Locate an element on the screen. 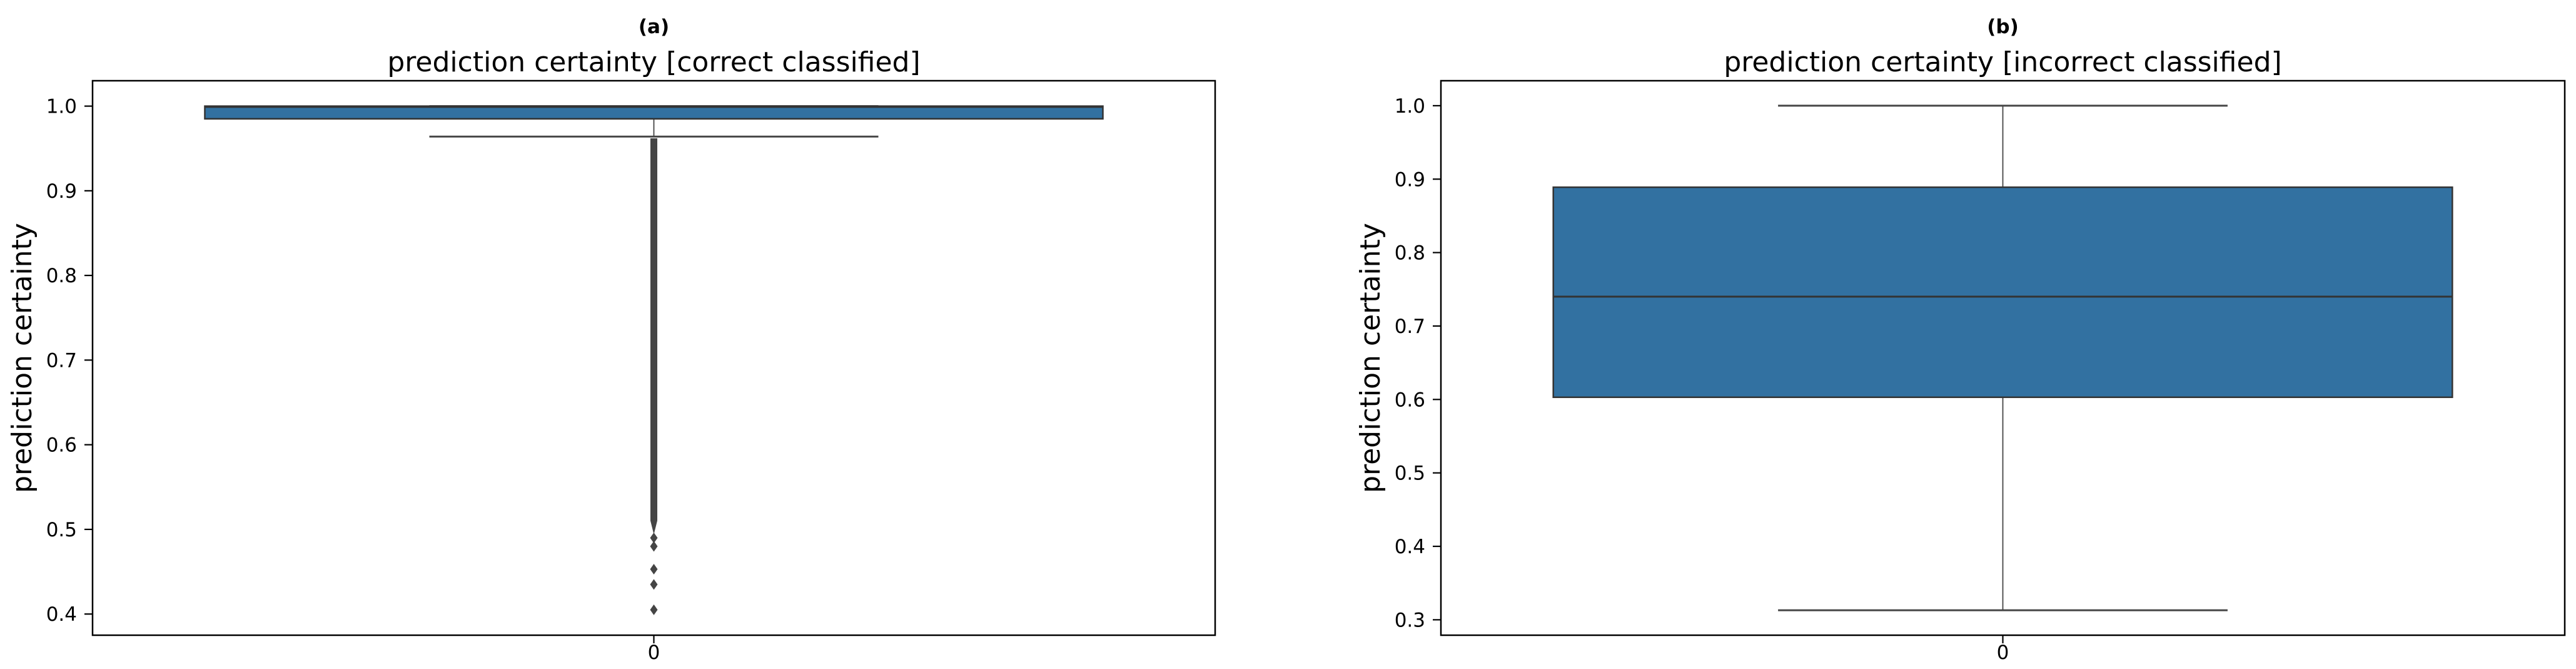 The height and width of the screenshot is (669, 2576). panel-label: (b) is located at coordinates (2003, 27).